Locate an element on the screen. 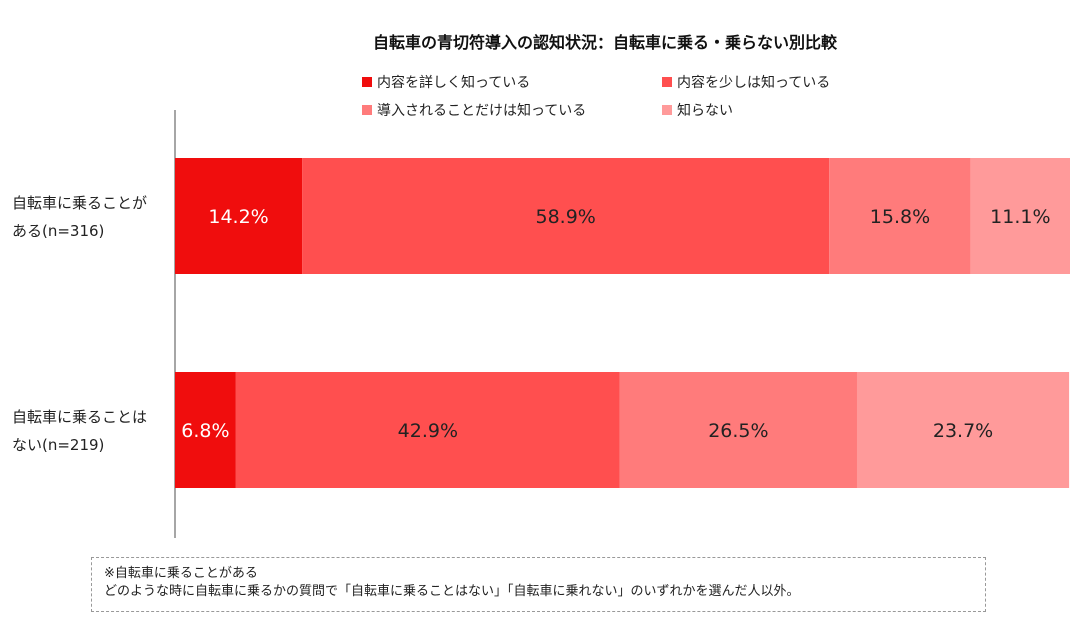  category-label-2-line-2: ない(n=219) is located at coordinates (58, 445).